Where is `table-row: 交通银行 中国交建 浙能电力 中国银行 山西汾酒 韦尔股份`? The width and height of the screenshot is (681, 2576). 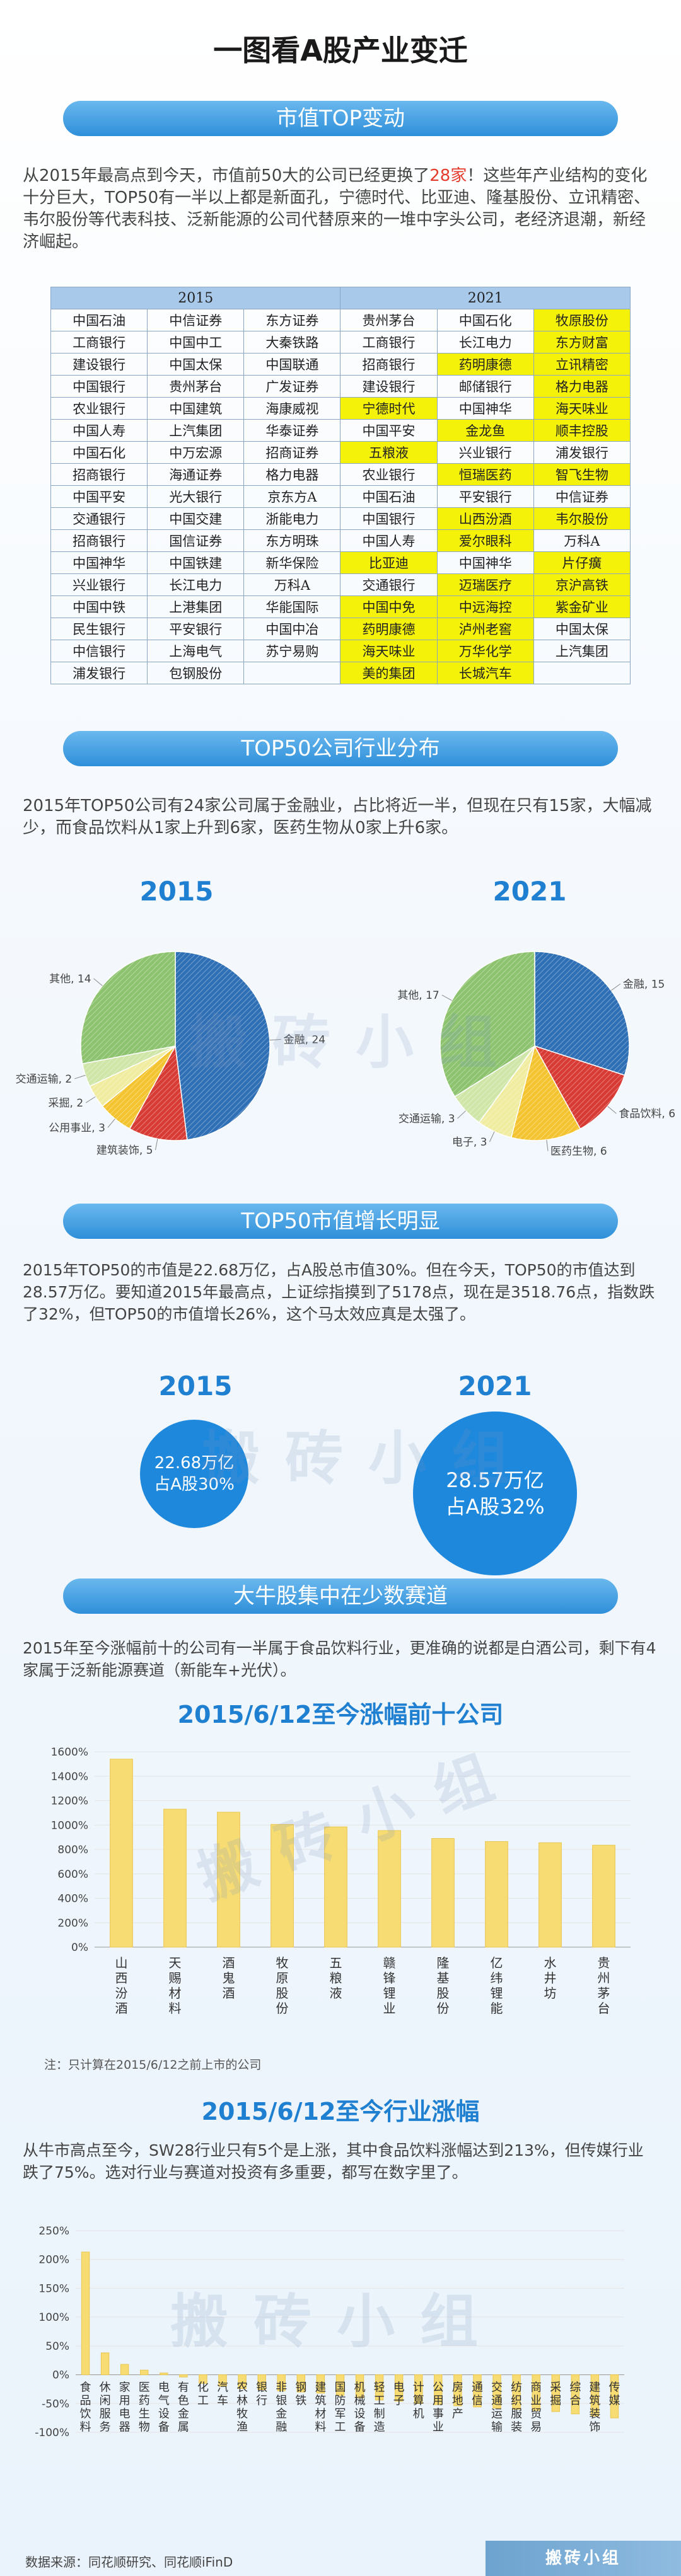 table-row: 交通银行 中国交建 浙能电力 中国银行 山西汾酒 韦尔股份 is located at coordinates (340, 518).